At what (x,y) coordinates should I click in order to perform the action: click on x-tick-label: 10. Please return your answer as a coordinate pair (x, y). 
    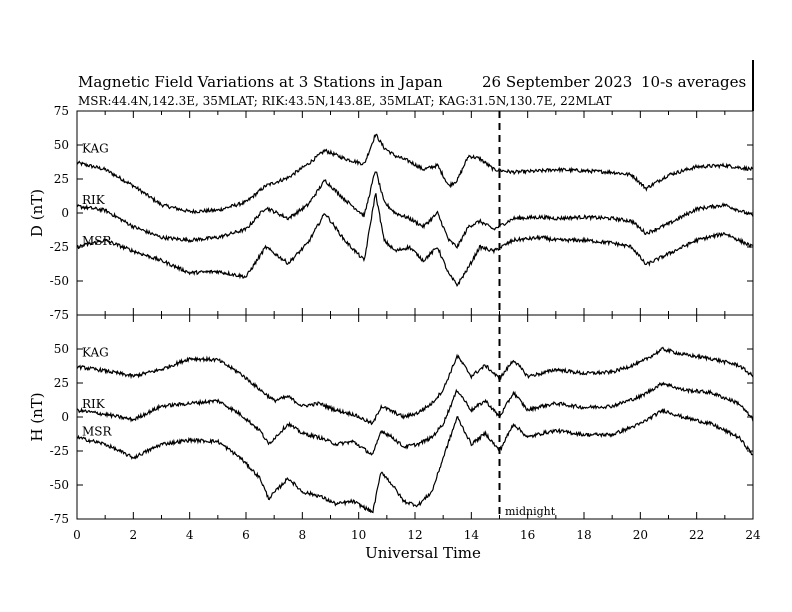
    Looking at the image, I should click on (358, 535).